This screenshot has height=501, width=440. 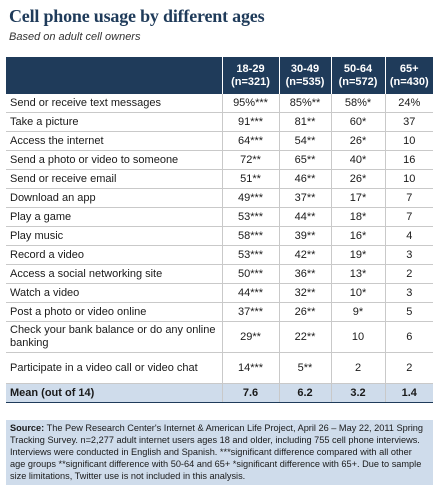 What do you see at coordinates (409, 312) in the screenshot?
I see `row-value: 5` at bounding box center [409, 312].